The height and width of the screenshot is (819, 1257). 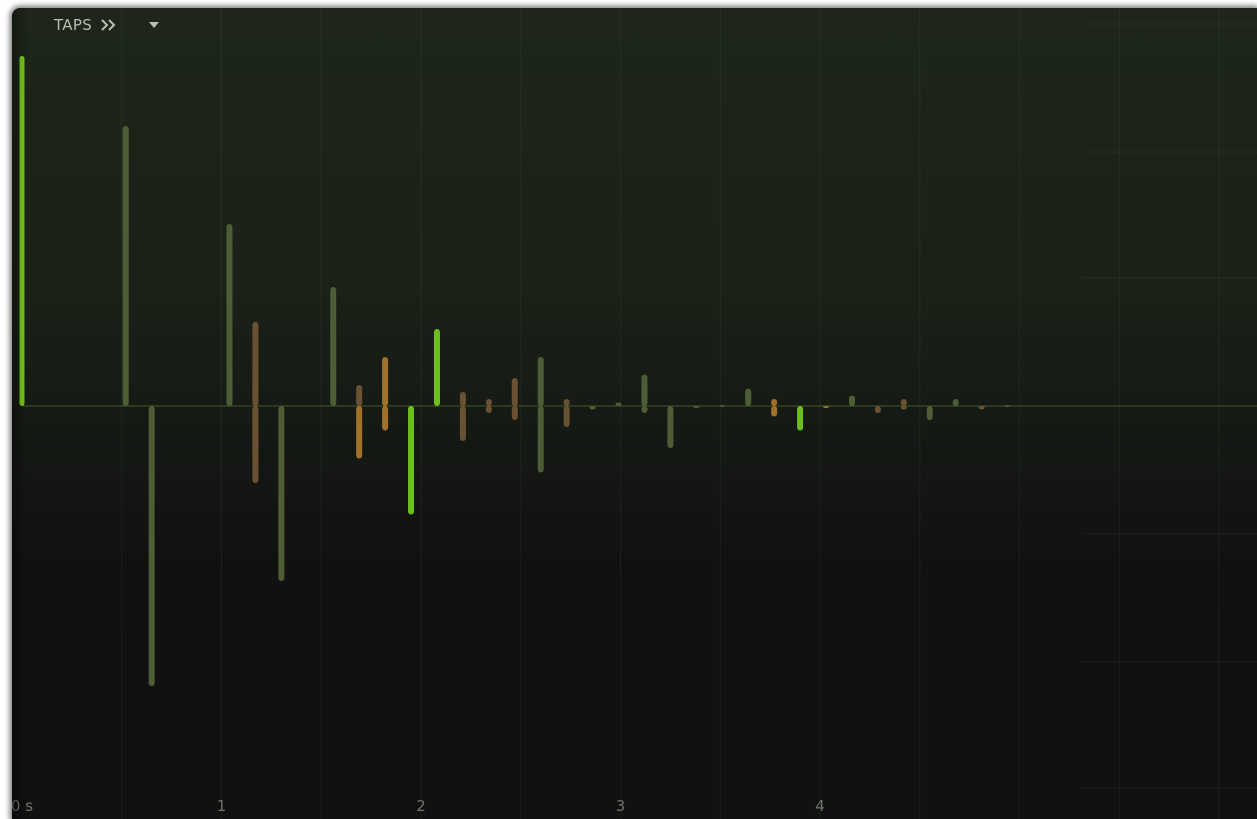 I want to click on taps-header: TAPS, so click(x=107, y=25).